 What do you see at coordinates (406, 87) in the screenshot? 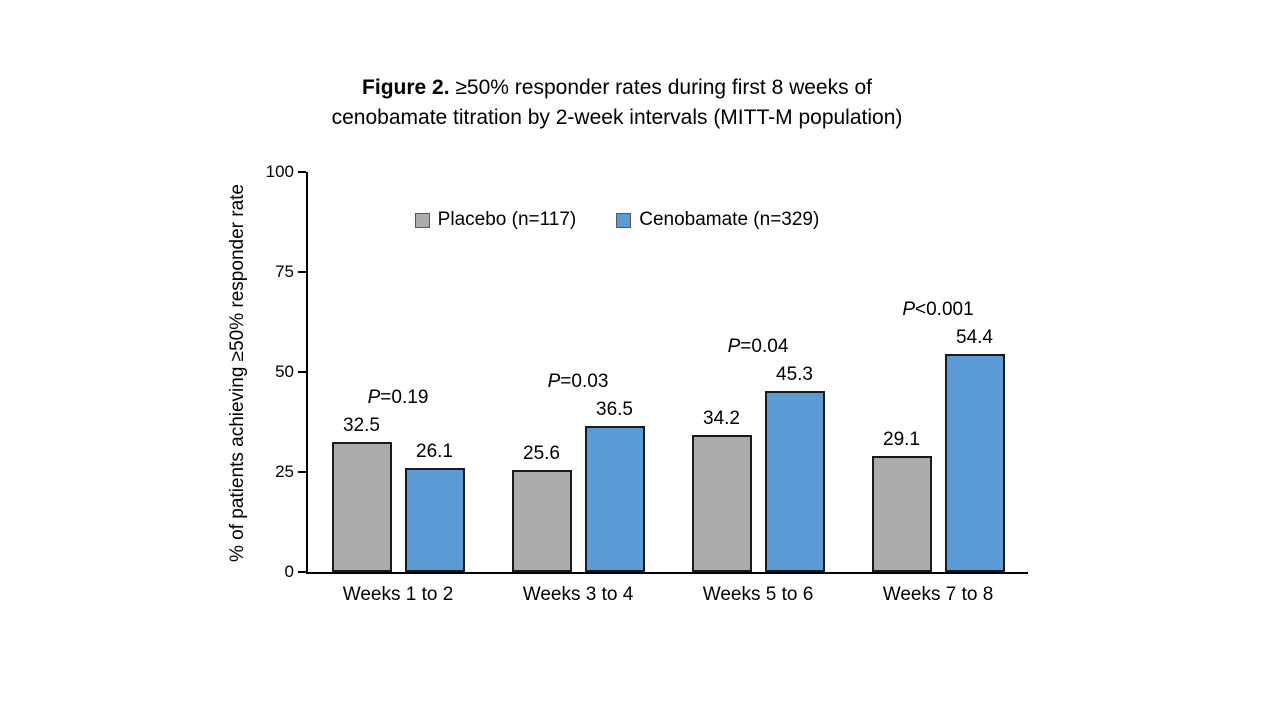
I see `figure-title-prefix: Figure 2.` at bounding box center [406, 87].